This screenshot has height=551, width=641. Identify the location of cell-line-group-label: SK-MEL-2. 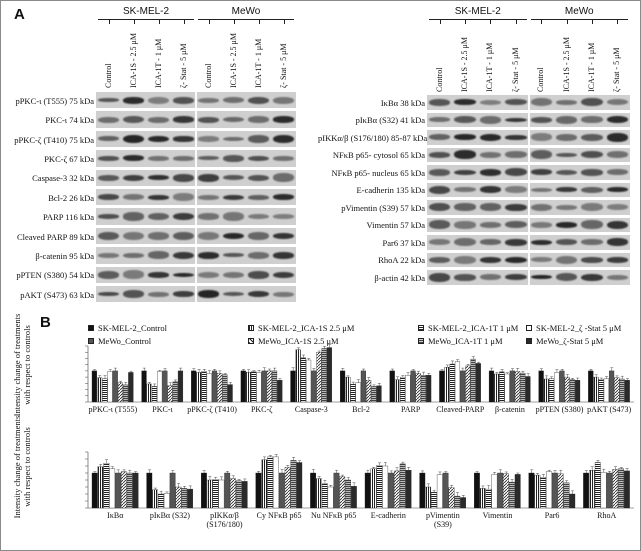
(477, 11).